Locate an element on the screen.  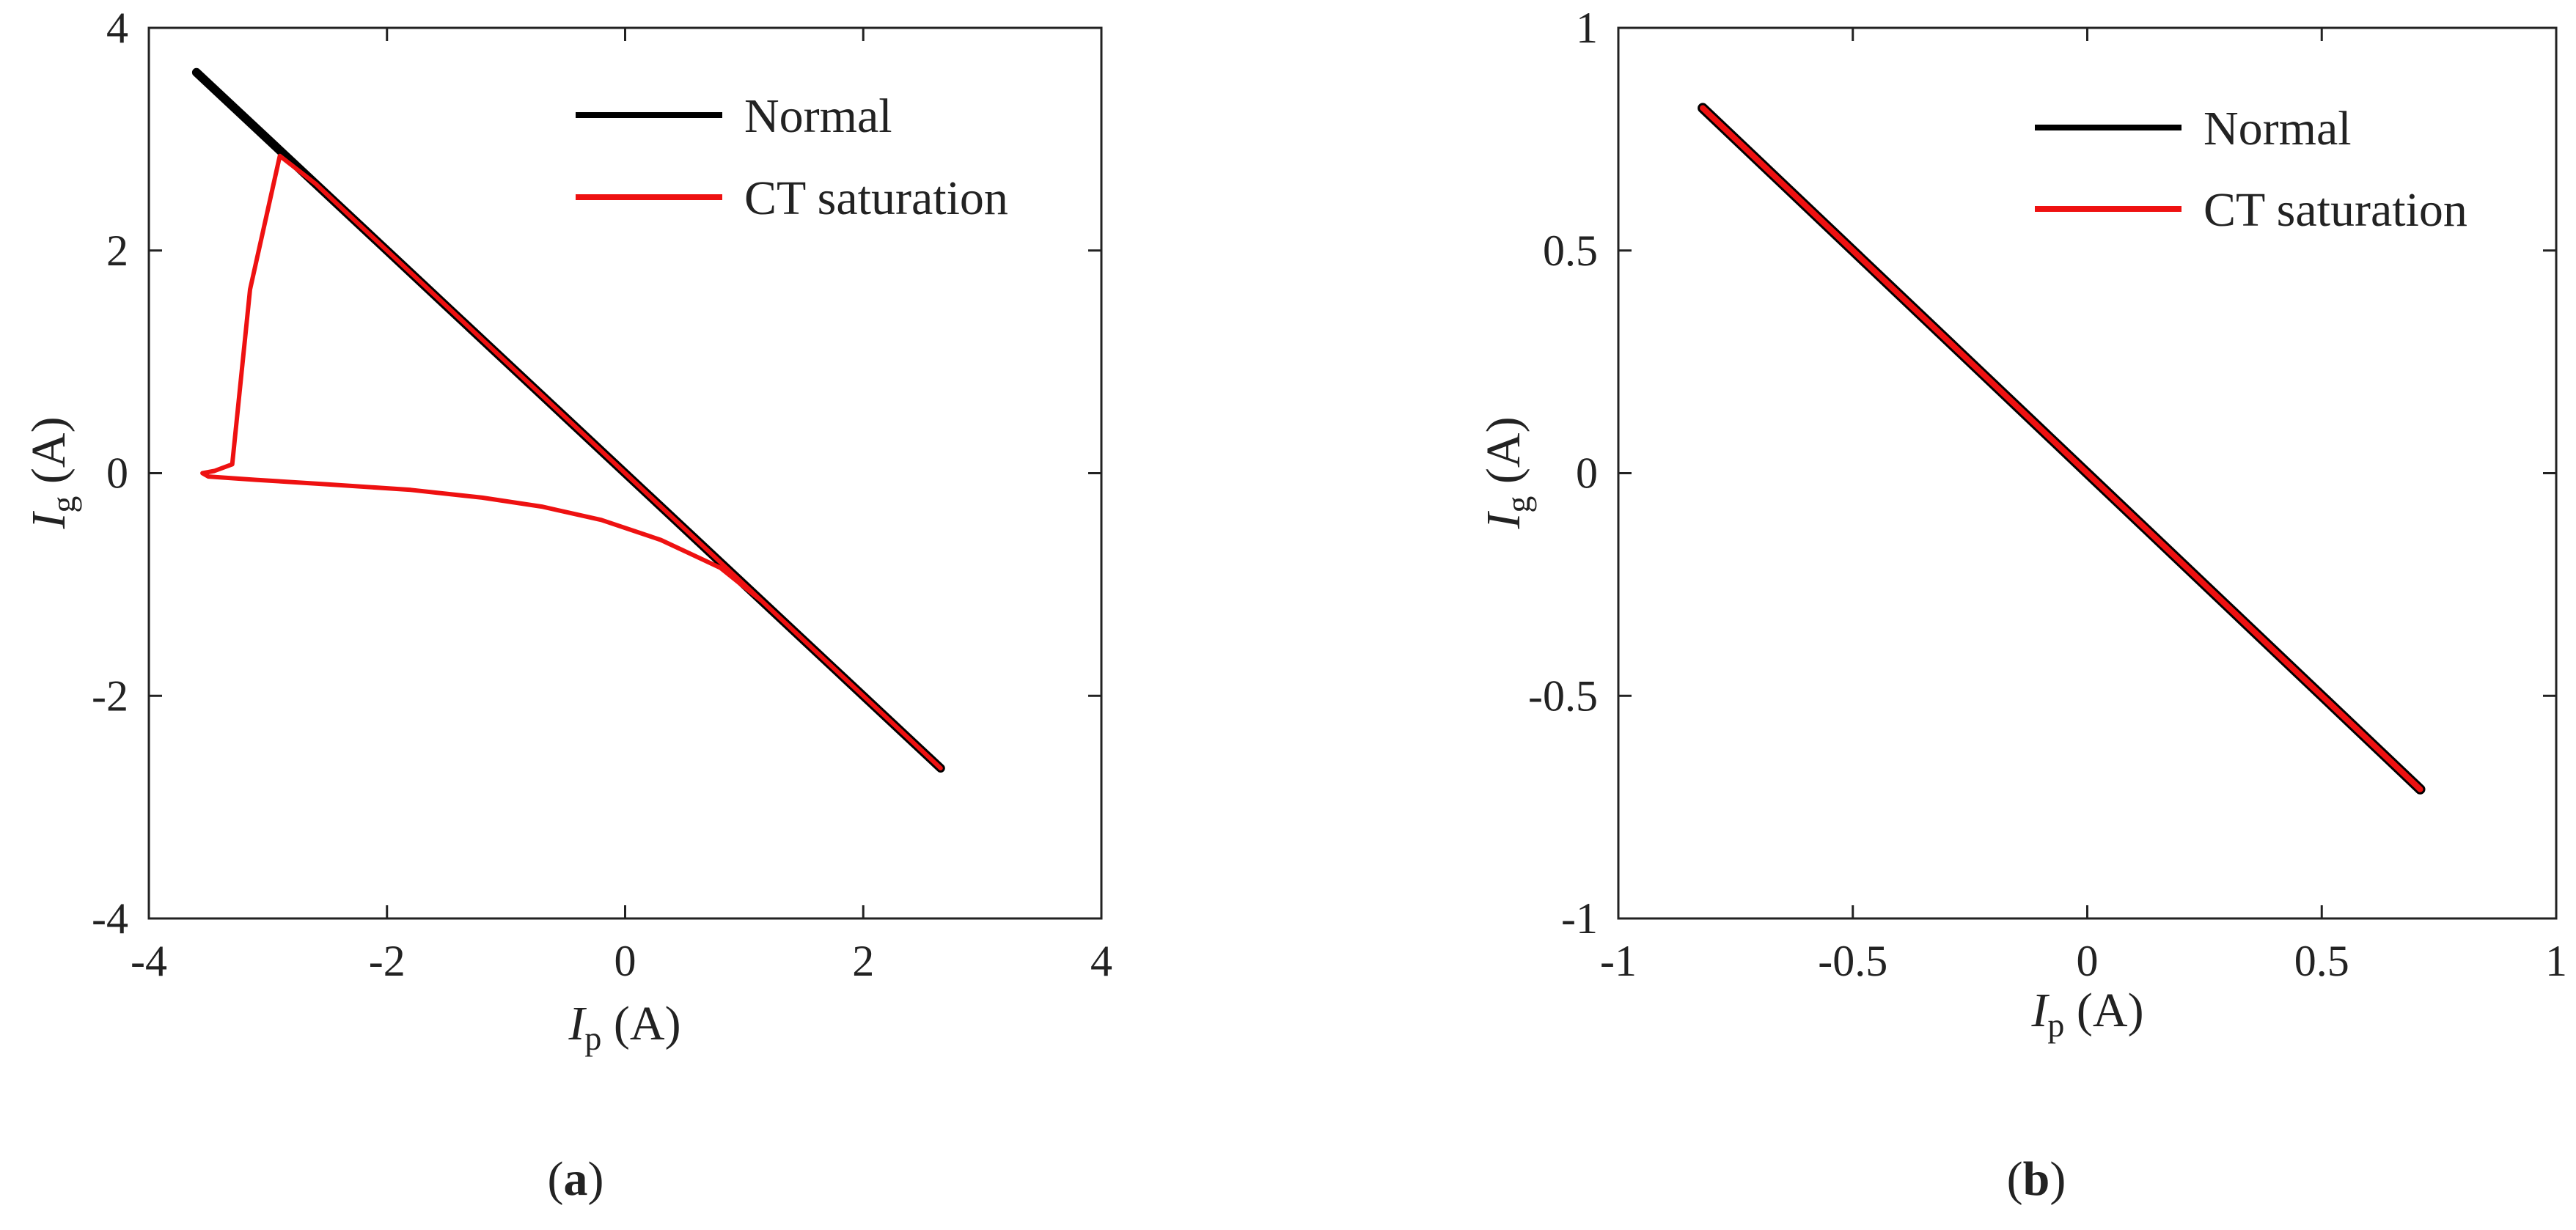
x-tick-label: -1 is located at coordinates (1619, 961).